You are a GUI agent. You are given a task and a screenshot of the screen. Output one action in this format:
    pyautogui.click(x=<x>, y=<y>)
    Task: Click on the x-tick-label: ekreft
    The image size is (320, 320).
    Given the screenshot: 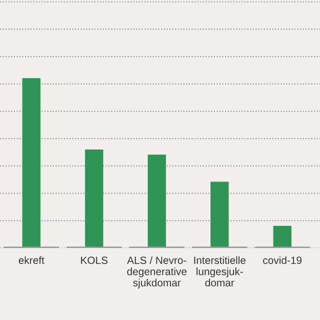 What is the action you would take?
    pyautogui.click(x=31, y=260)
    